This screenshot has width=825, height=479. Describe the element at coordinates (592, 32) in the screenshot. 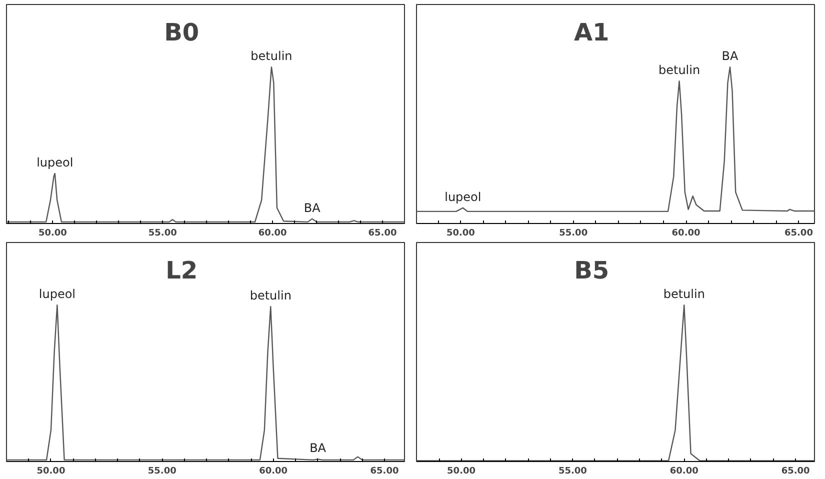

I see `chart-title: A1` at that location.